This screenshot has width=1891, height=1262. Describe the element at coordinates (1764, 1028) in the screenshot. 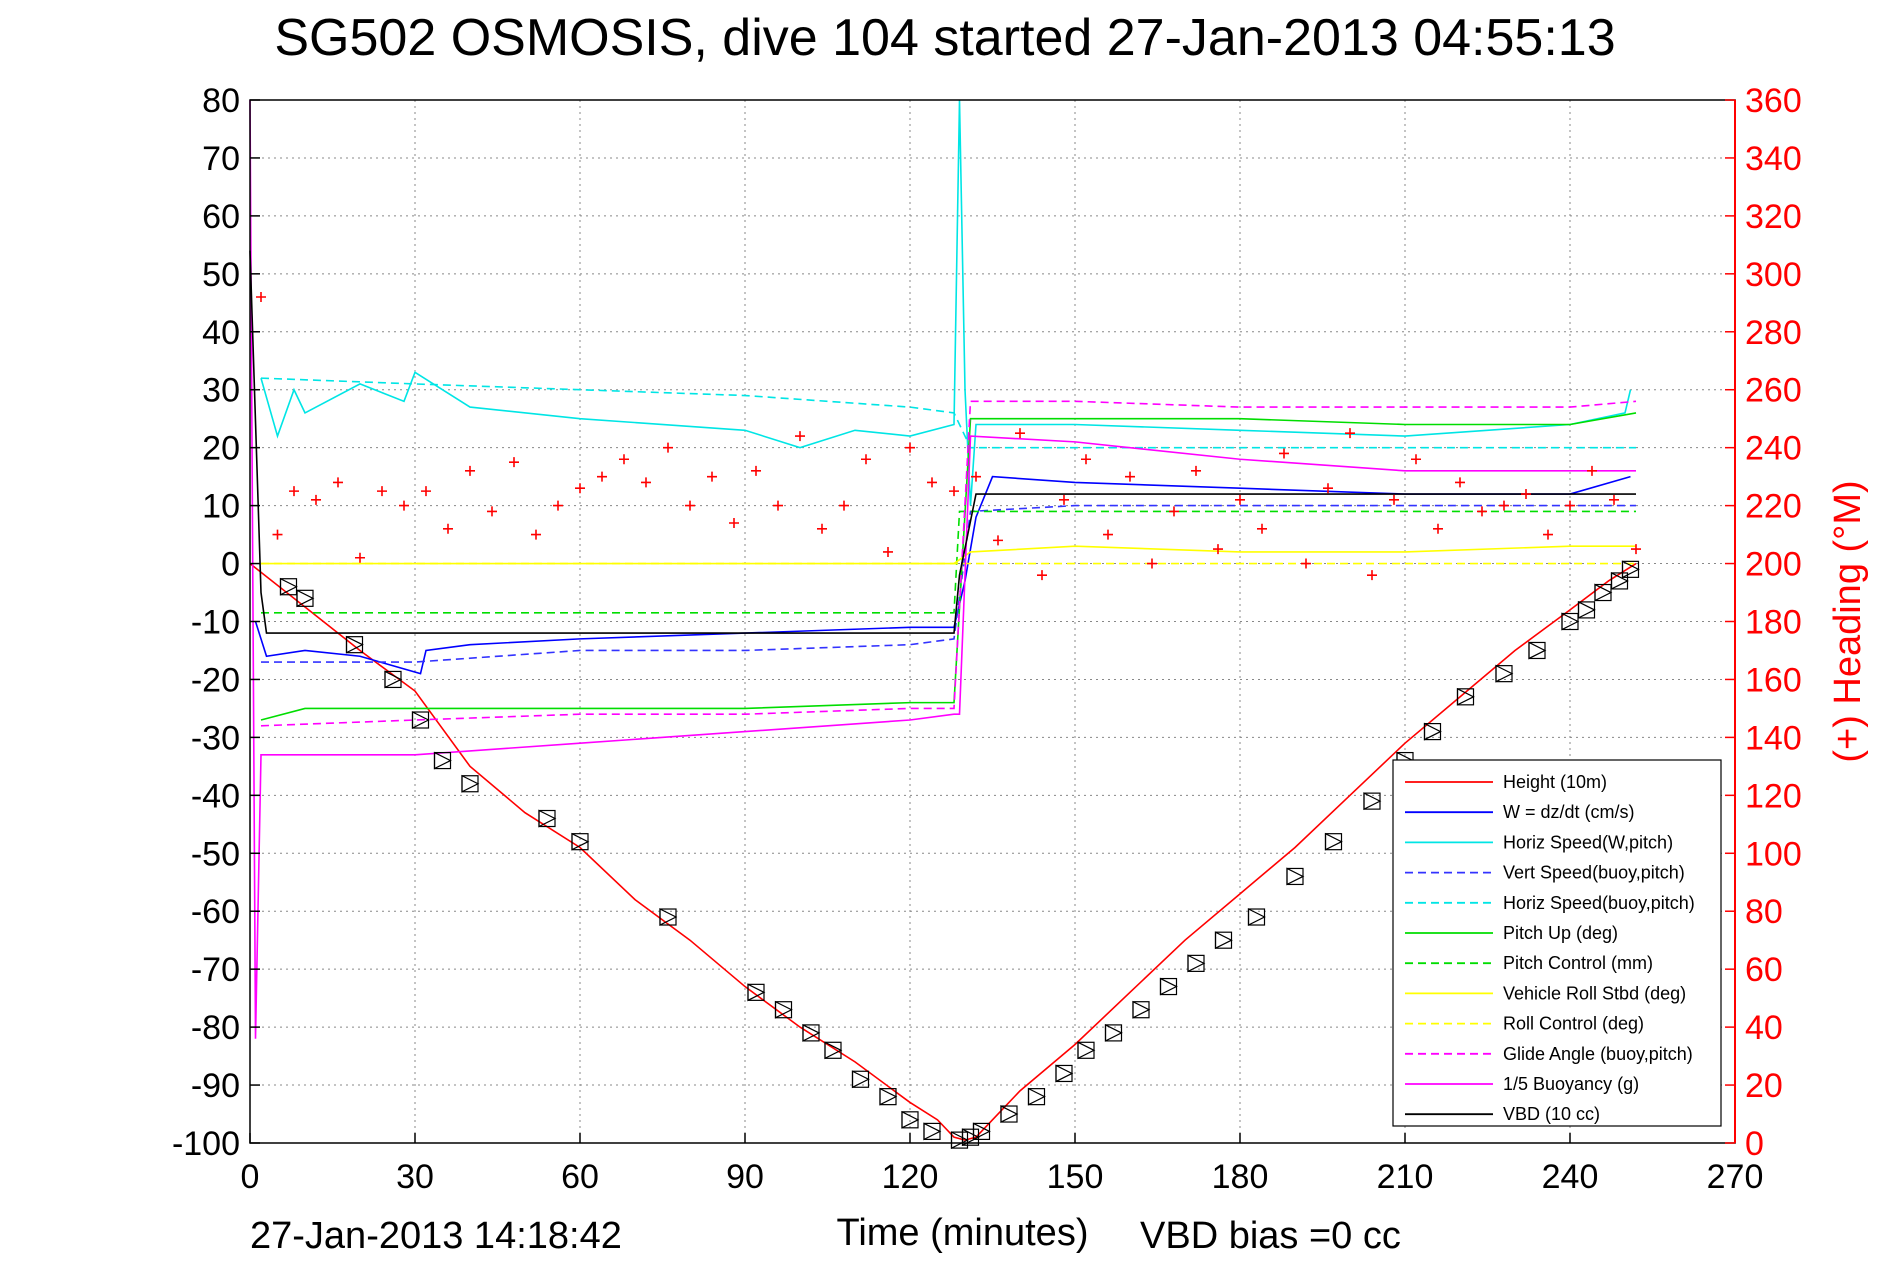

I see `y2-tick-label: 40` at that location.